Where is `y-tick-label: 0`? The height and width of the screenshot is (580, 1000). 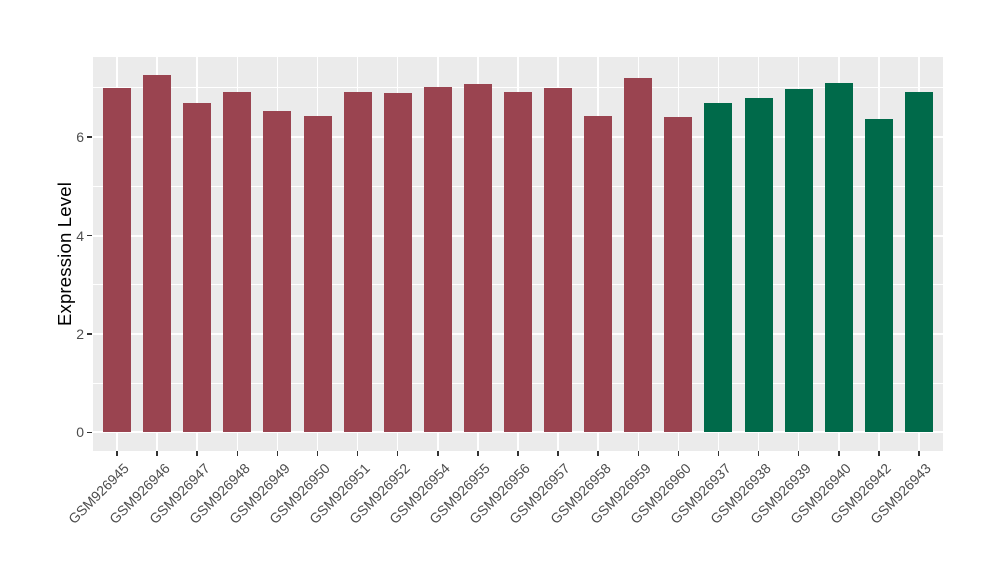 y-tick-label: 0 is located at coordinates (80, 432).